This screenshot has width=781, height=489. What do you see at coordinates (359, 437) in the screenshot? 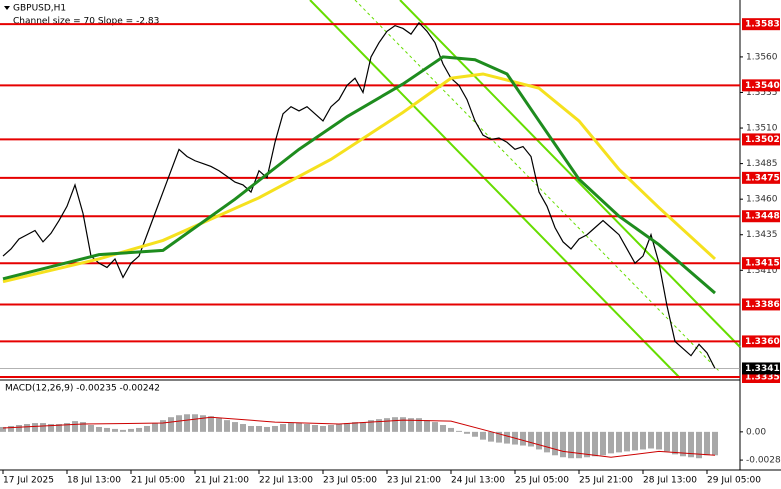
I see `moving-average` at bounding box center [359, 437].